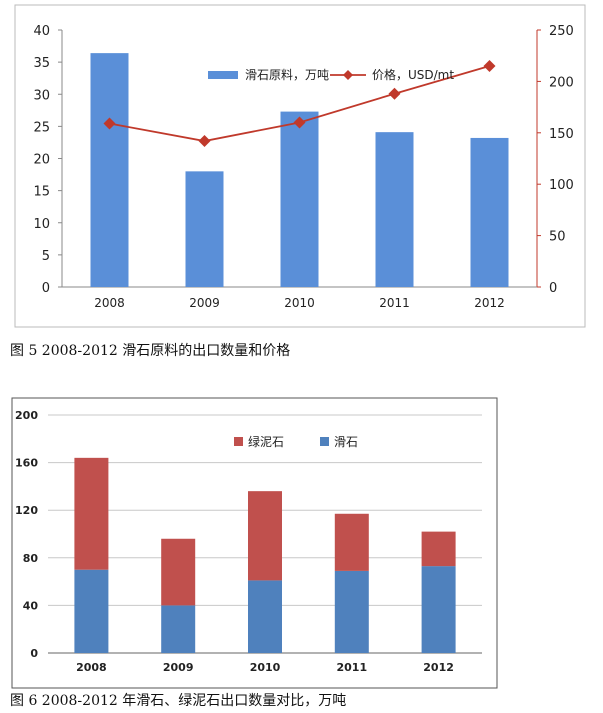 This screenshot has height=713, width=603. I want to click on y-tick-label-right: 50, so click(557, 237).